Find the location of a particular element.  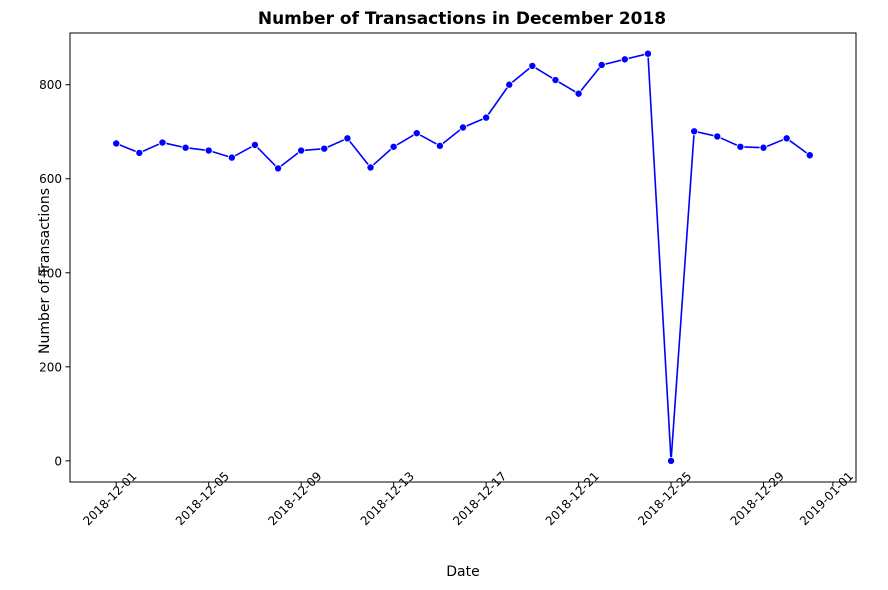

x-tick-label: 2018-12-25 is located at coordinates (664, 498).